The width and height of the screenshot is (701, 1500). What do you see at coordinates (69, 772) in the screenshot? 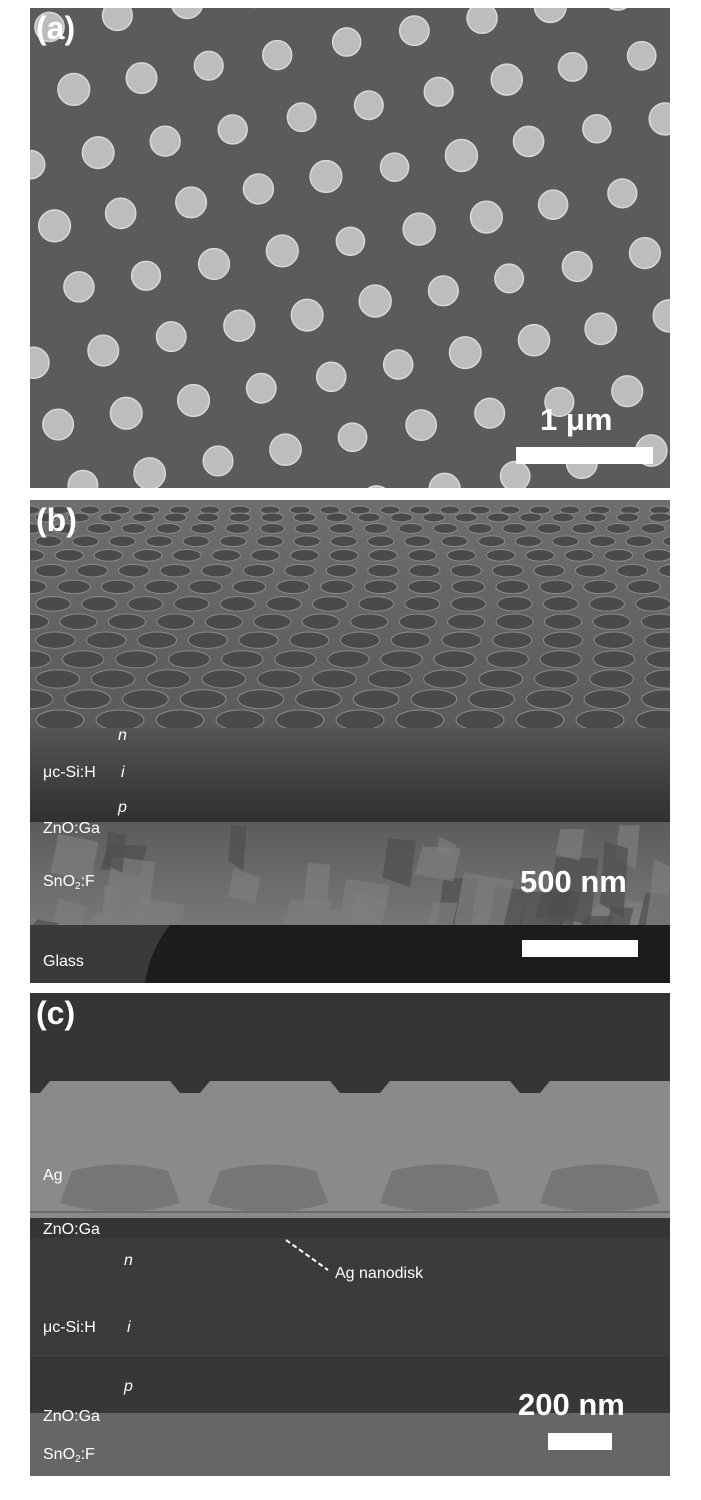
I see `layer-label-material: μc-Si:H` at bounding box center [69, 772].